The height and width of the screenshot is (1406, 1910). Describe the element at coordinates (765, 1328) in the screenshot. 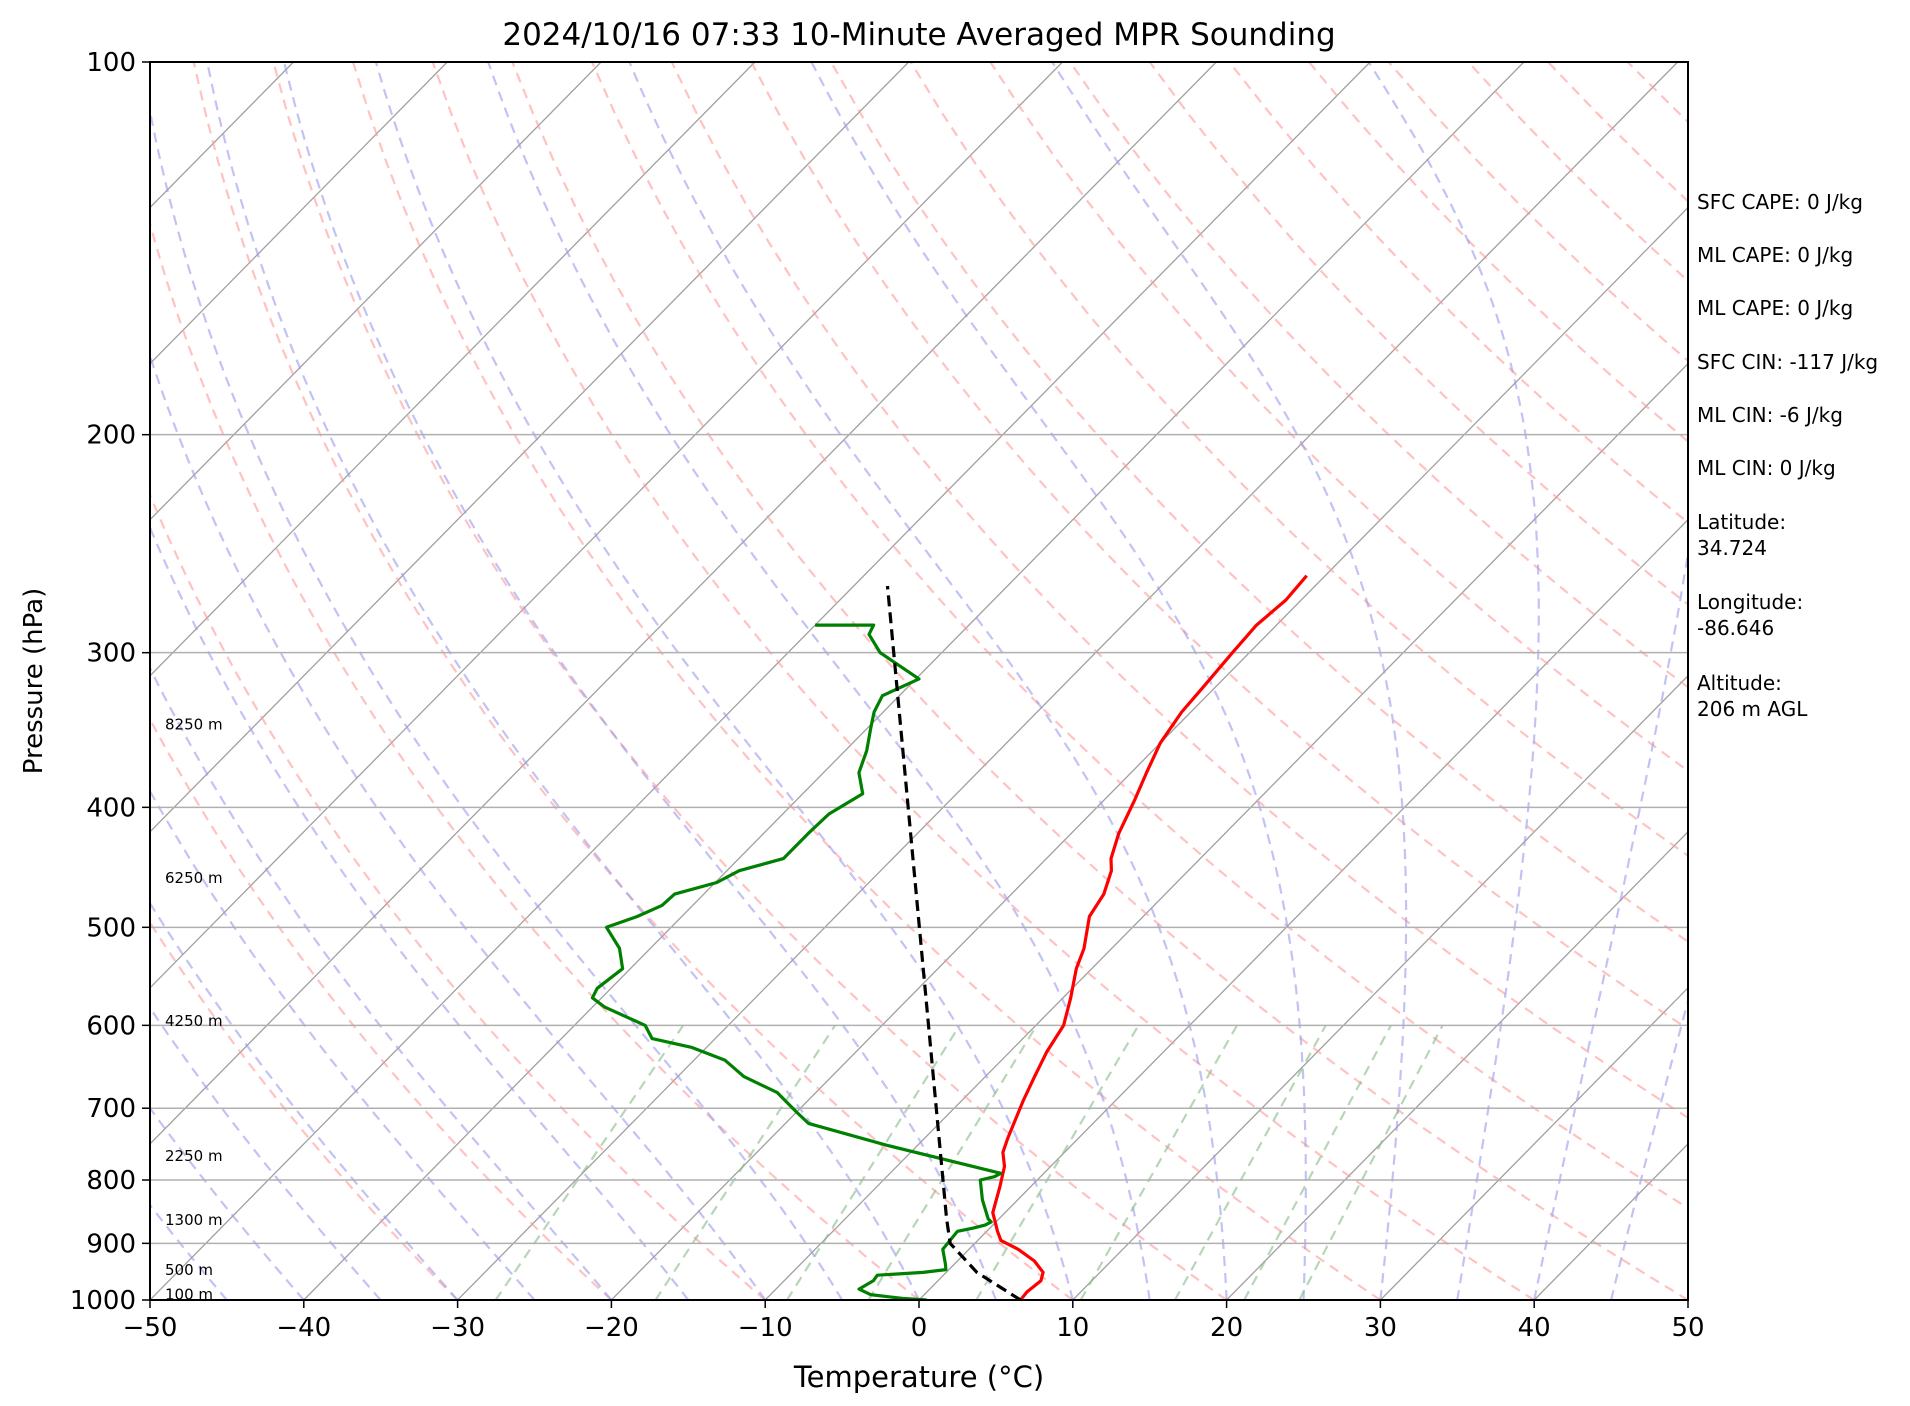

I see `x-tick-label: −10` at that location.